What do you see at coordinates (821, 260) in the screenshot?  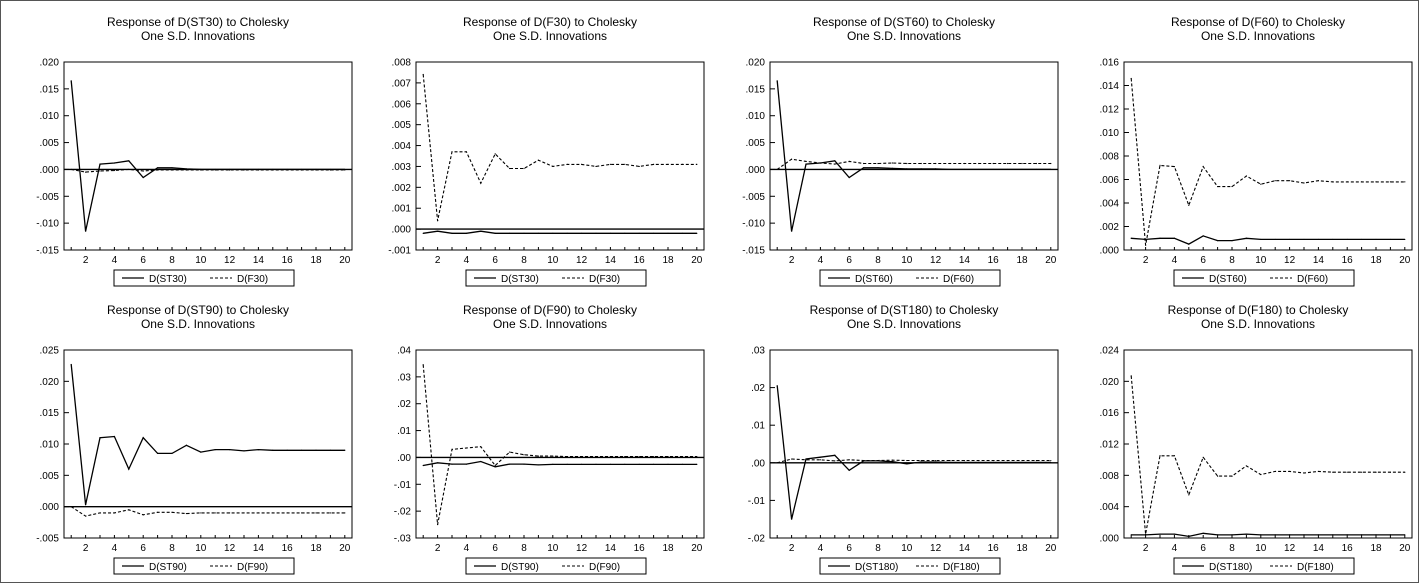 I see `x-tick-label: 4` at bounding box center [821, 260].